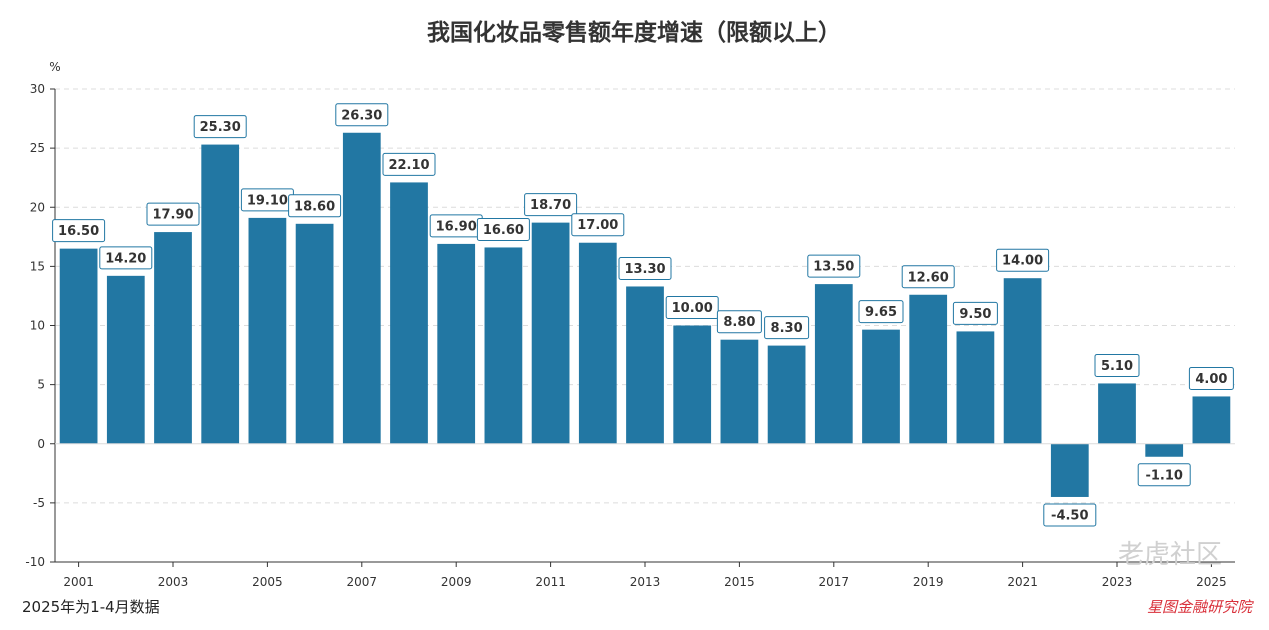 The height and width of the screenshot is (630, 1269). I want to click on bar-2025, so click(1211, 420).